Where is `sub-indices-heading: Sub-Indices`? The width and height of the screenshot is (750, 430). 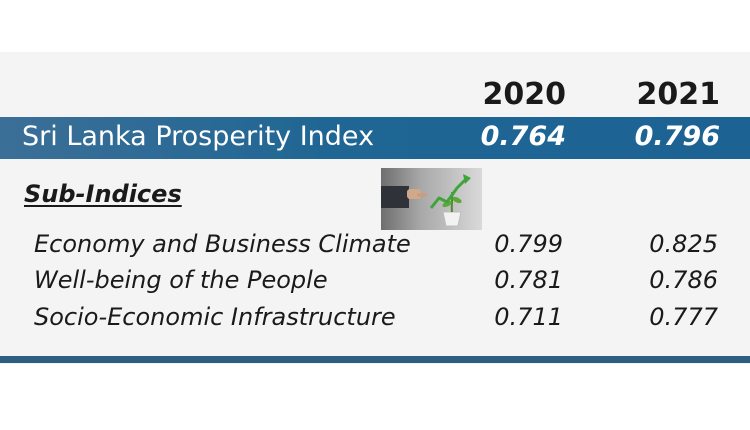
sub-indices-heading: Sub-Indices is located at coordinates (103, 194).